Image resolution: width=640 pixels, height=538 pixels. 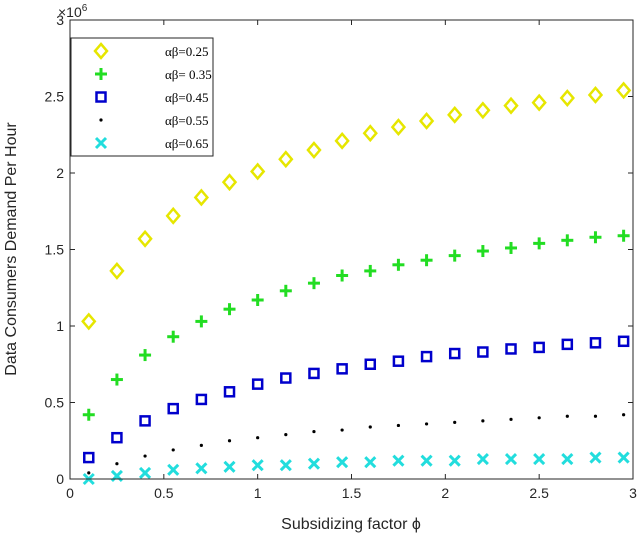 I want to click on legend-label: αβ= 0.35, so click(x=188, y=74).